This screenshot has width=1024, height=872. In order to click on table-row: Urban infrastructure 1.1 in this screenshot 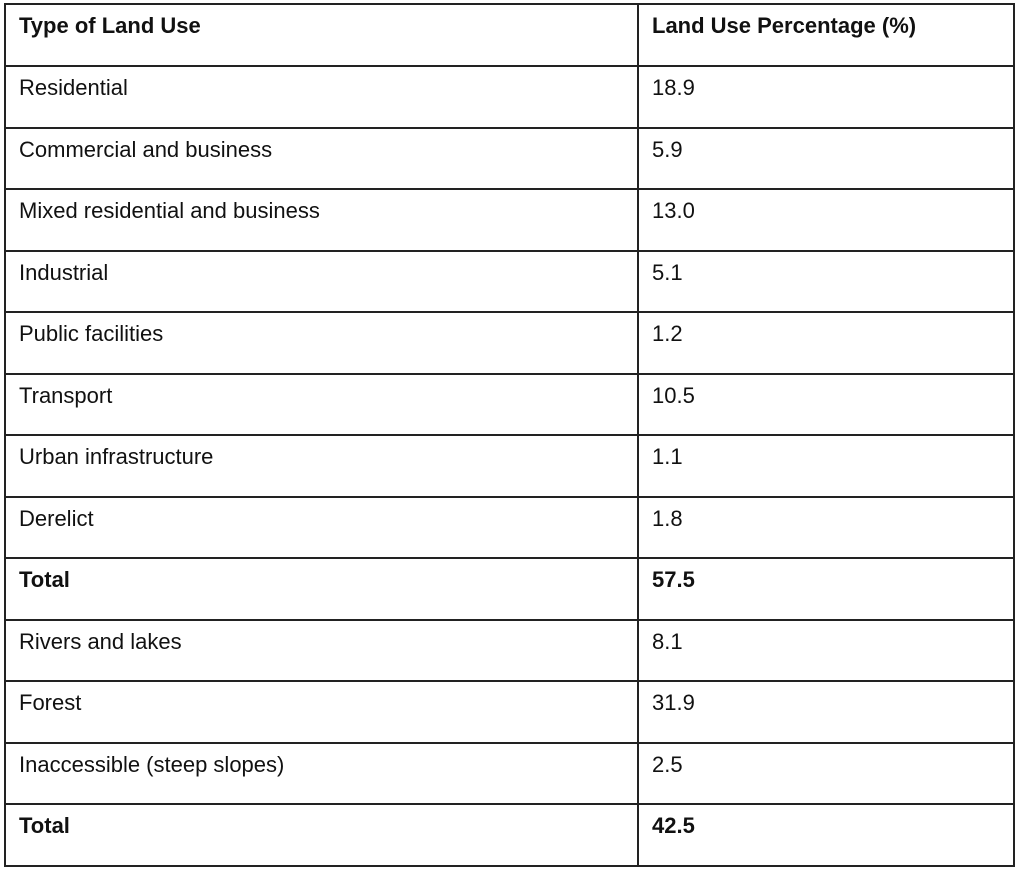, I will do `click(509, 466)`.